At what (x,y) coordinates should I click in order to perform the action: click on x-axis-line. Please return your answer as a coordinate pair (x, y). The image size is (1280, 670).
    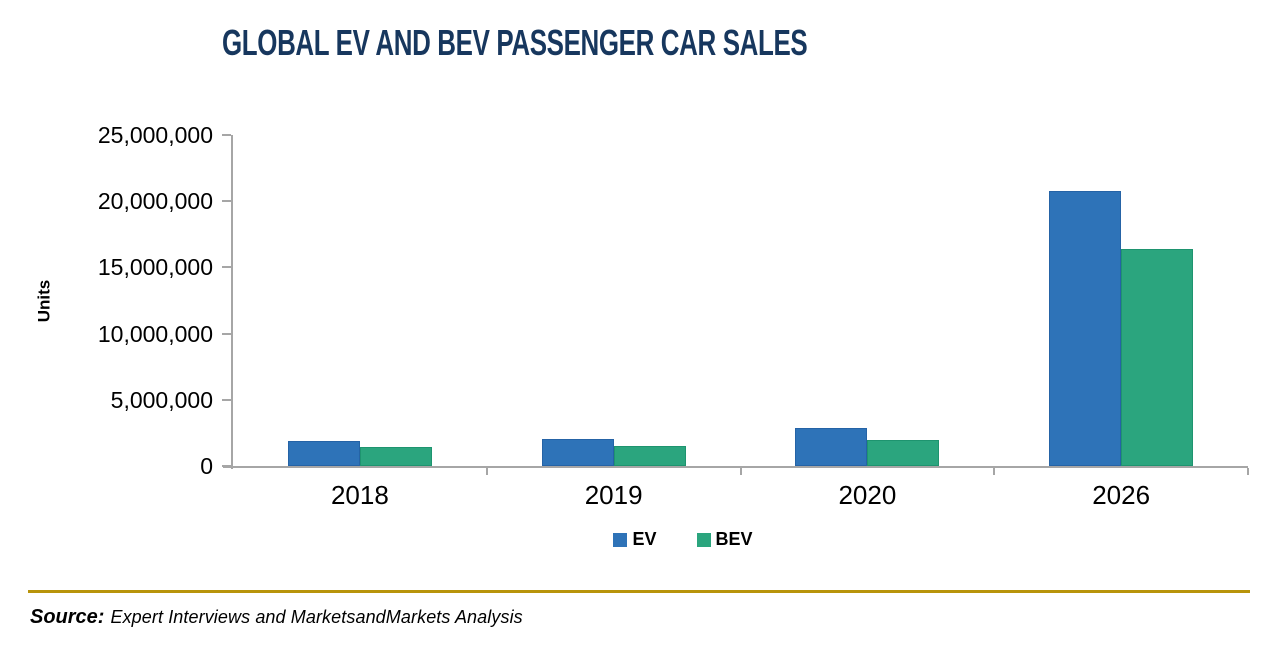
    Looking at the image, I should click on (735, 467).